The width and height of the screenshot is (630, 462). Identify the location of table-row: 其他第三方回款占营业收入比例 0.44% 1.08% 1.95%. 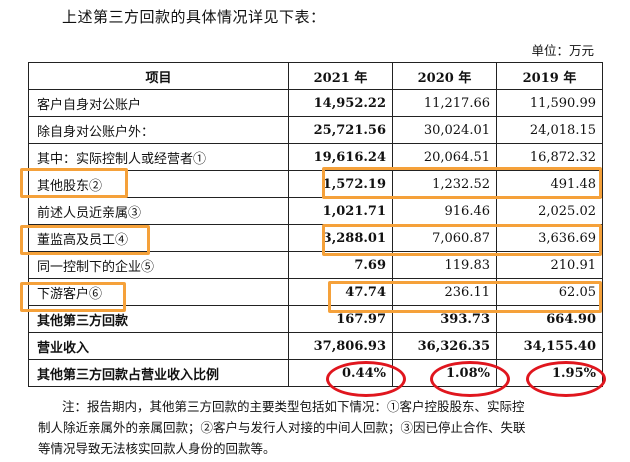
(315, 373).